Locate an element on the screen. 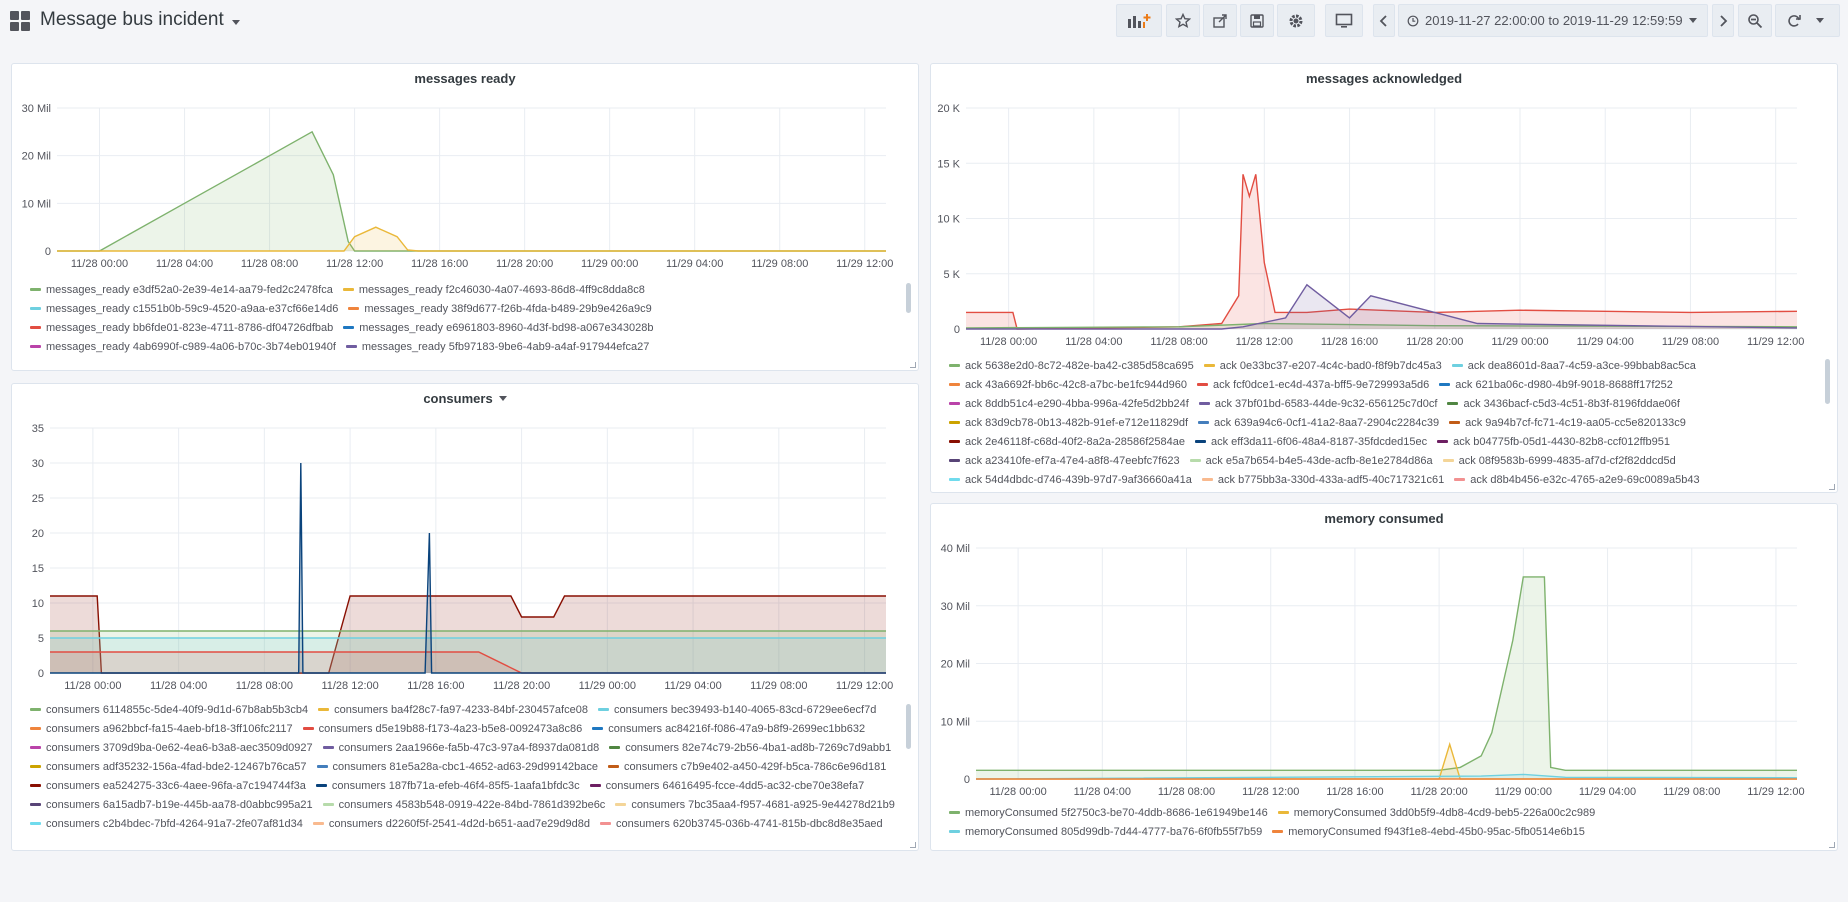 This screenshot has width=1848, height=902. legend-item: ack 639a94c6-0cf1-41a2-8aa7-2904c2284c39 is located at coordinates (1318, 423).